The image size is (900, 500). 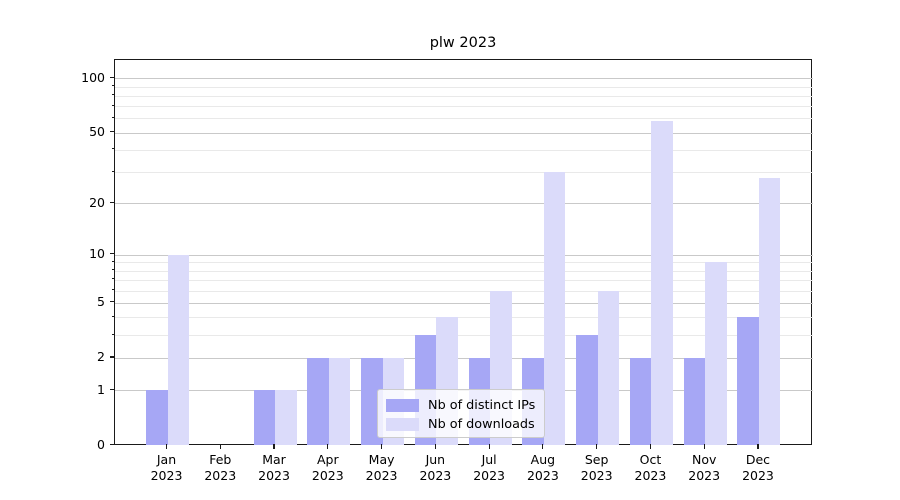 What do you see at coordinates (101, 444) in the screenshot?
I see `y-tick-label: 0` at bounding box center [101, 444].